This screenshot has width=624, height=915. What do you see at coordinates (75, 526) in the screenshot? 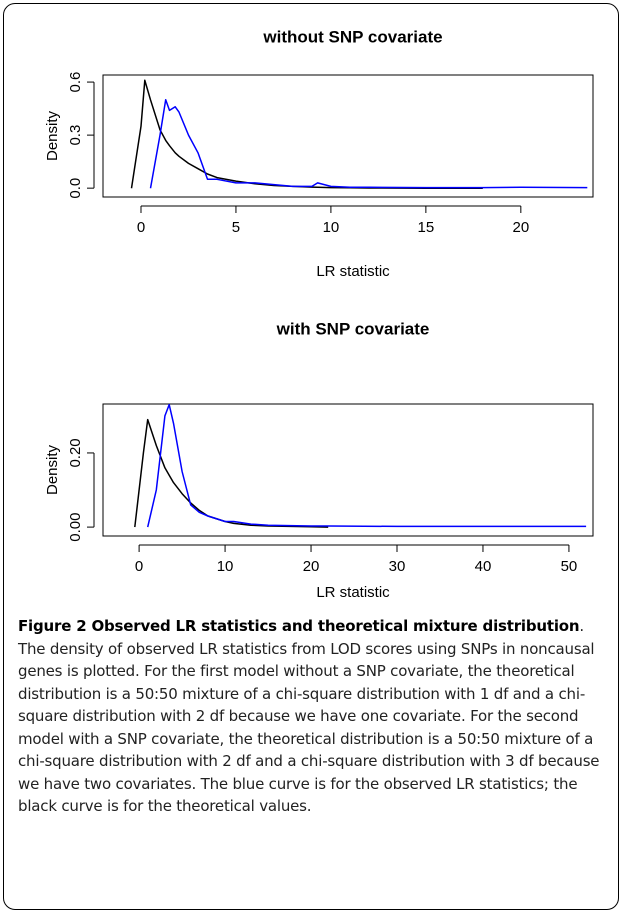
I see `y-tick-label: 0.00` at bounding box center [75, 526].